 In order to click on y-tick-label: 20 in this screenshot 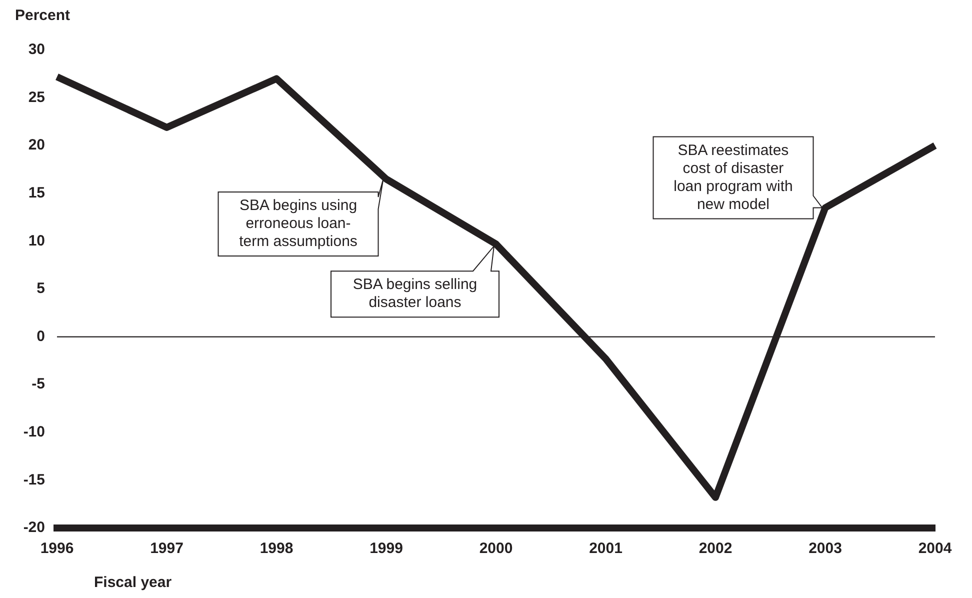, I will do `click(36, 145)`.